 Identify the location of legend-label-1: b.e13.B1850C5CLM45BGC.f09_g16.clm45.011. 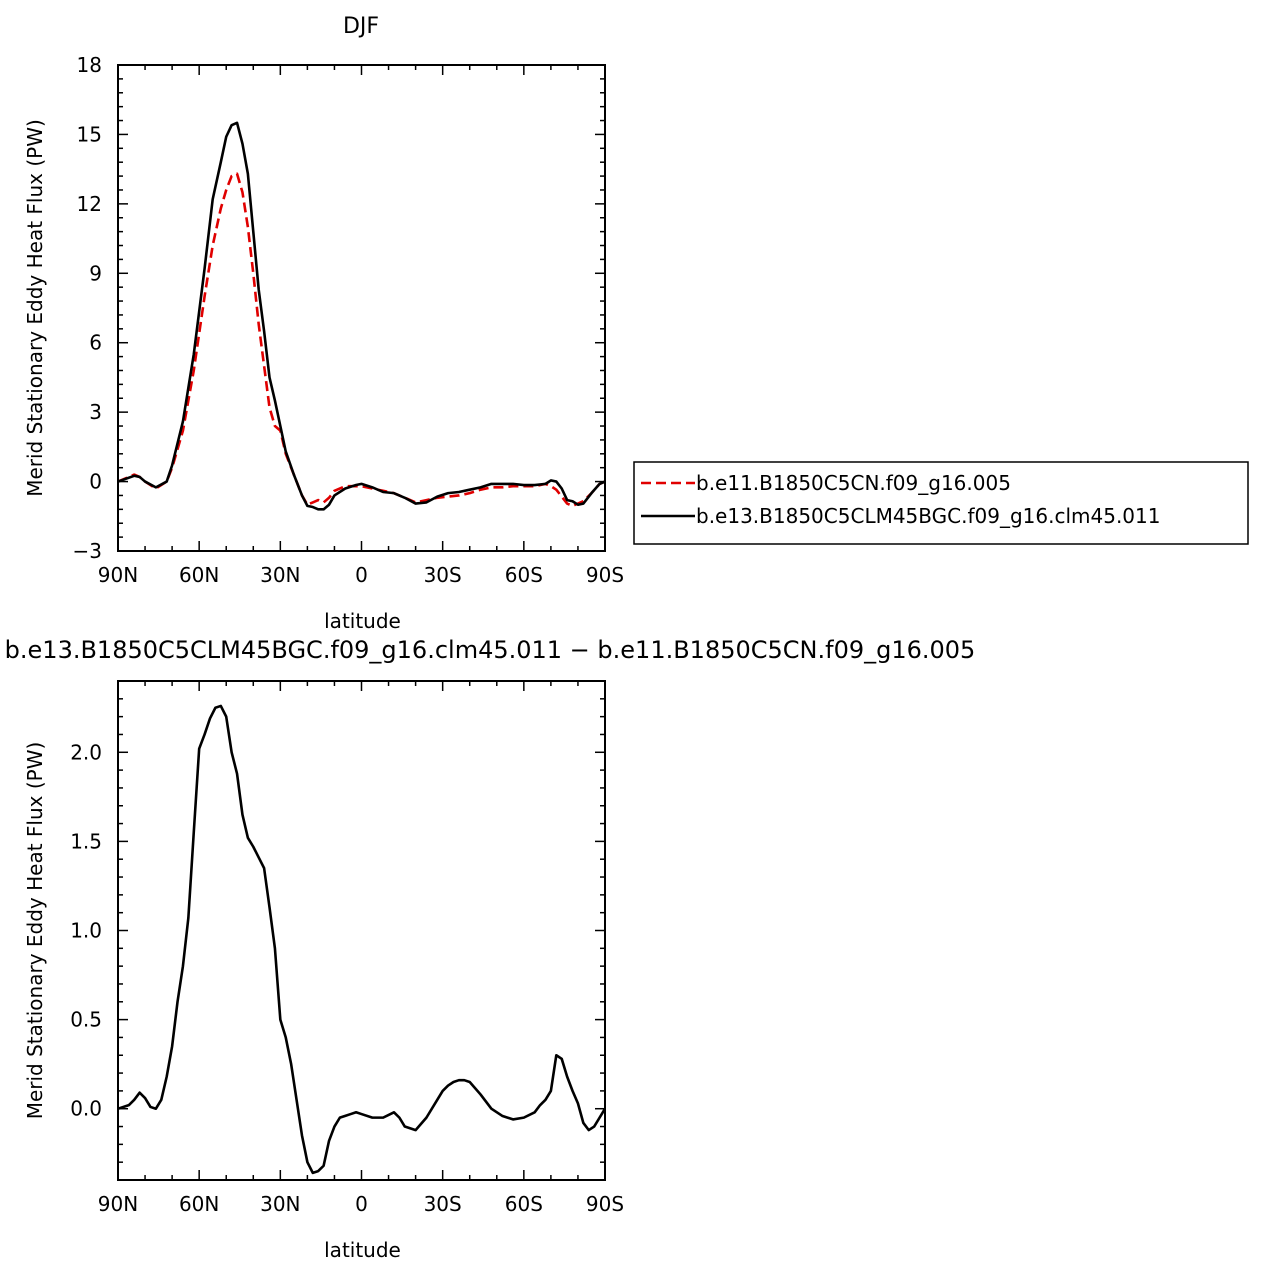
(928, 516).